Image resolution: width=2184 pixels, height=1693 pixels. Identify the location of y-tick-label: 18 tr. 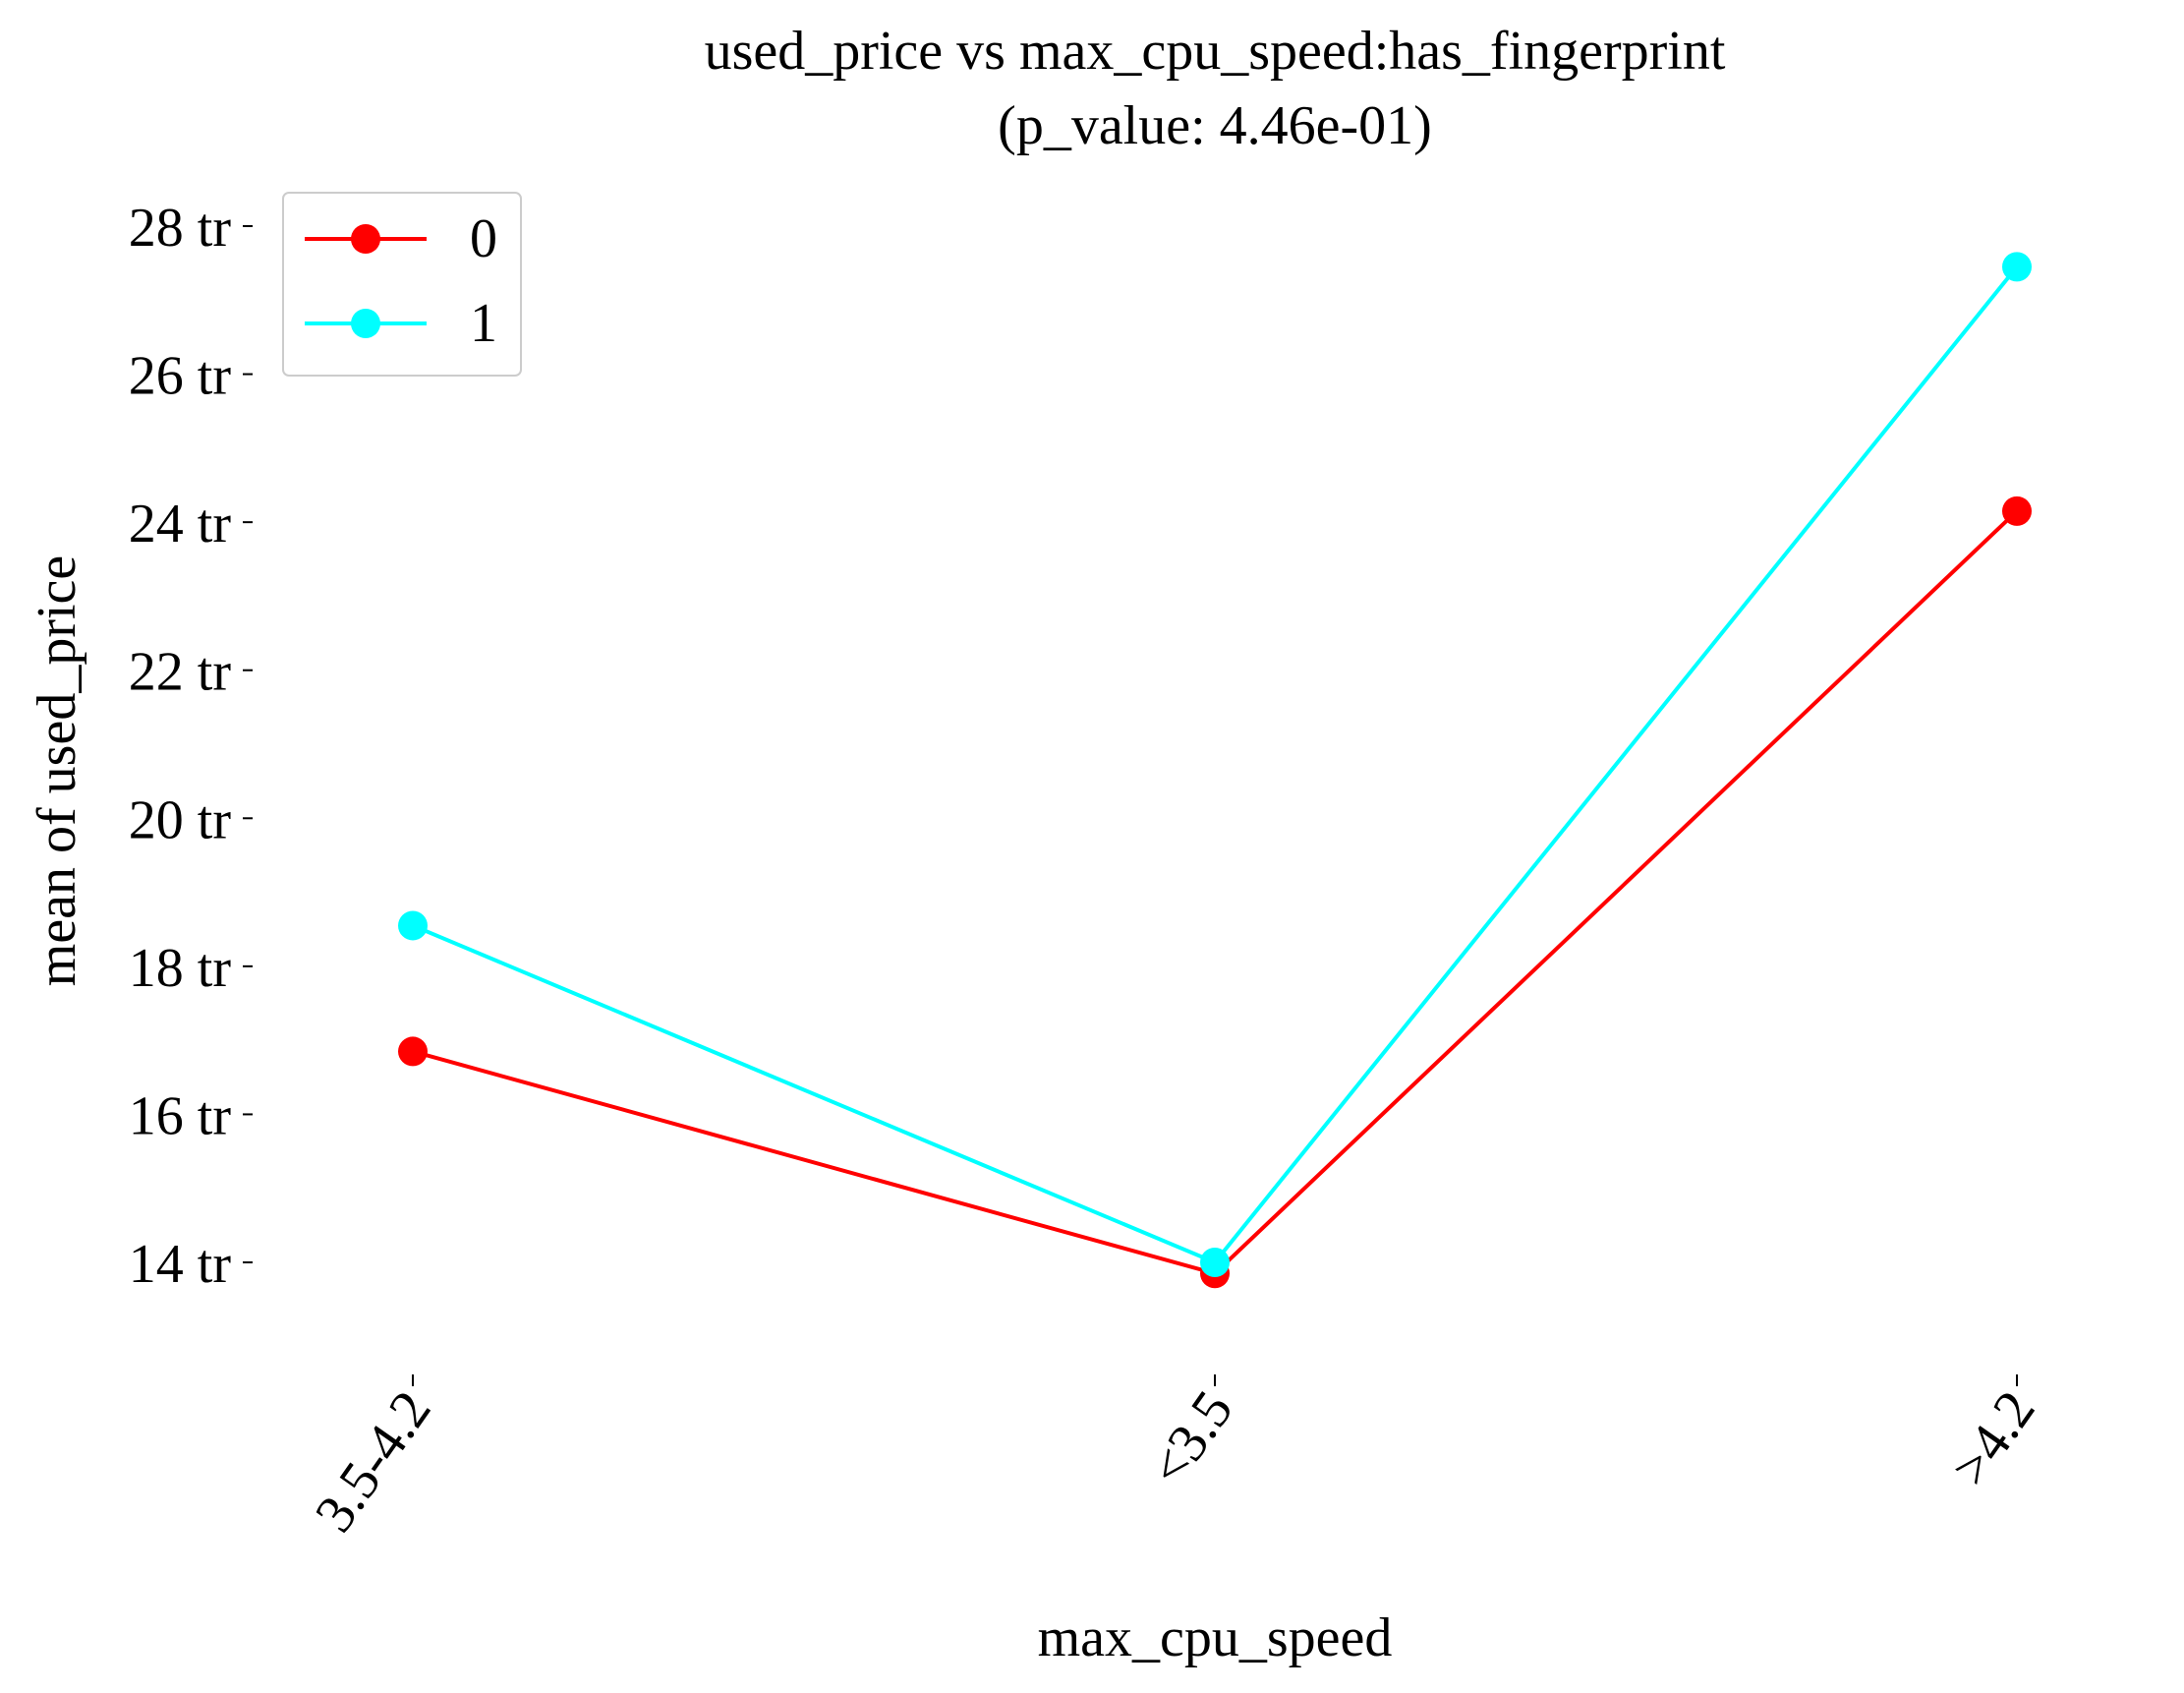
(180, 968).